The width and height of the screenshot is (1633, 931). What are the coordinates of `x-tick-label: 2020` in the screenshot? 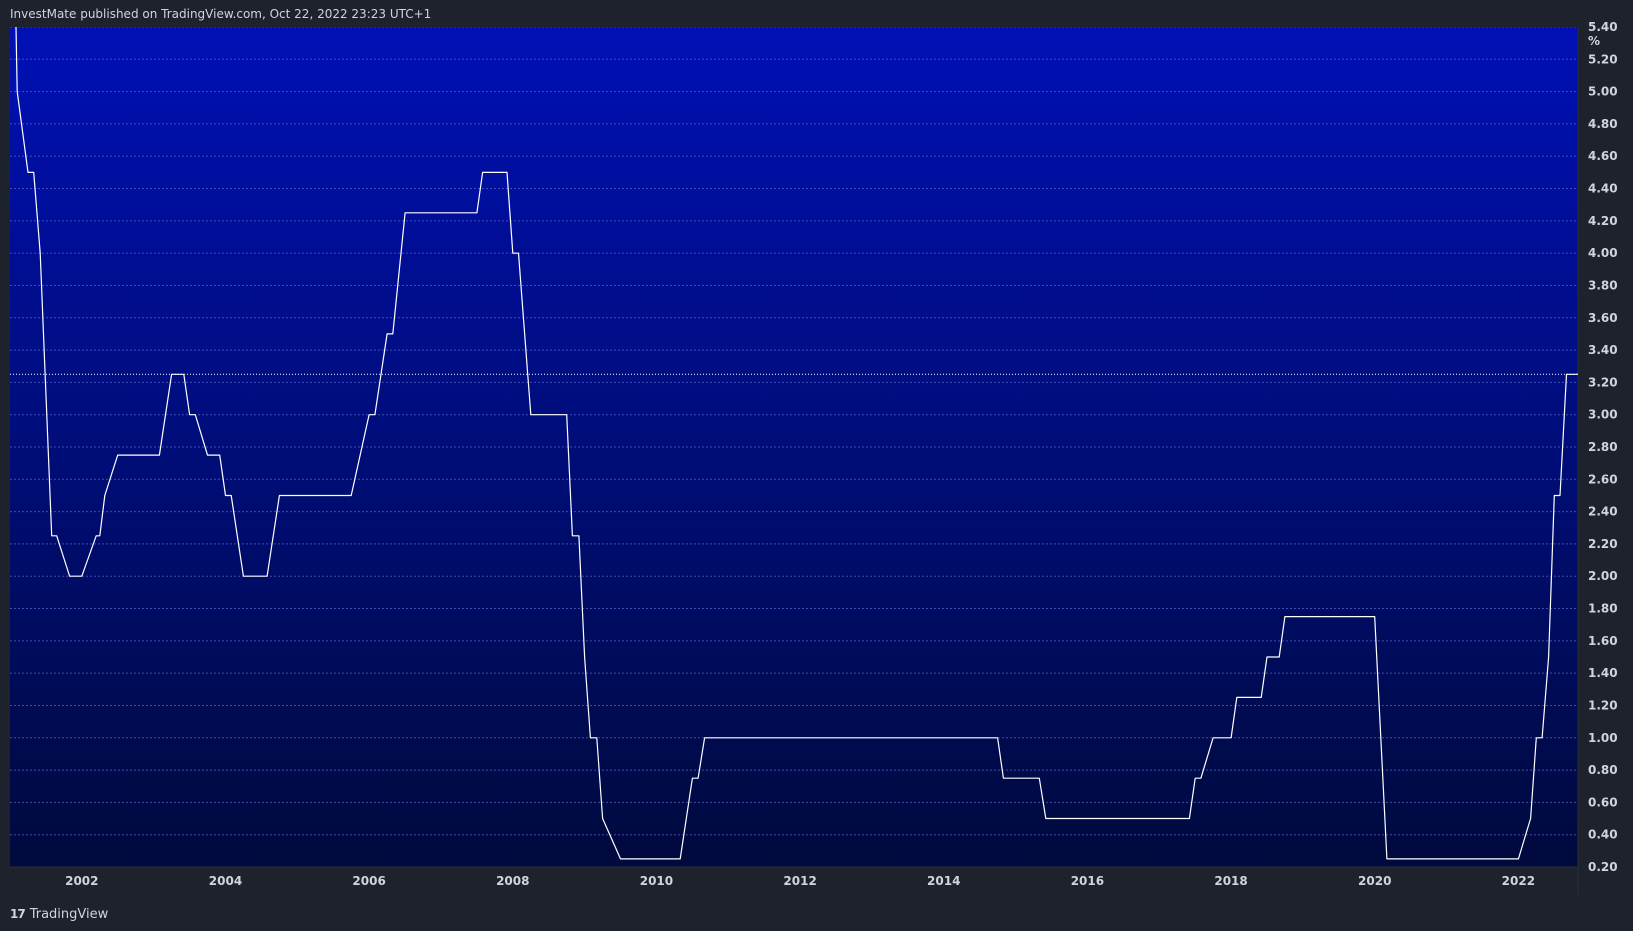 It's located at (1374, 881).